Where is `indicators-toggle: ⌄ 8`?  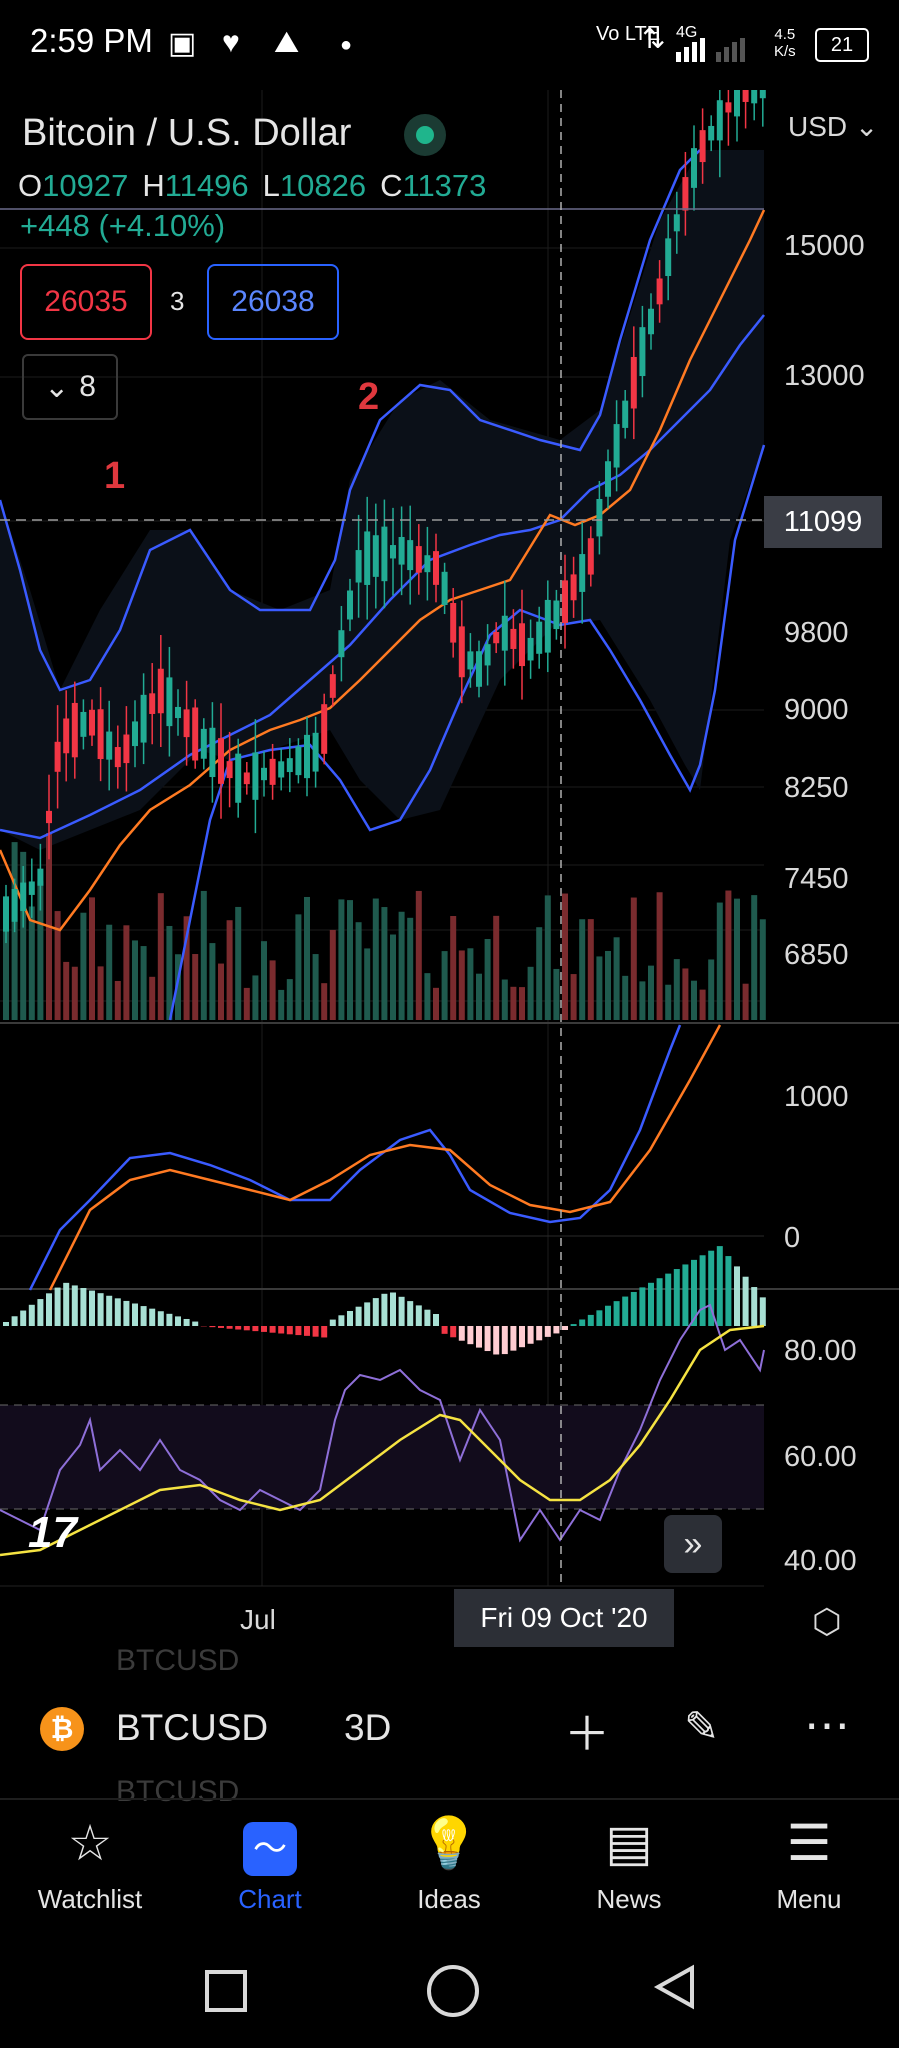
indicators-toggle: ⌄ 8 is located at coordinates (70, 387).